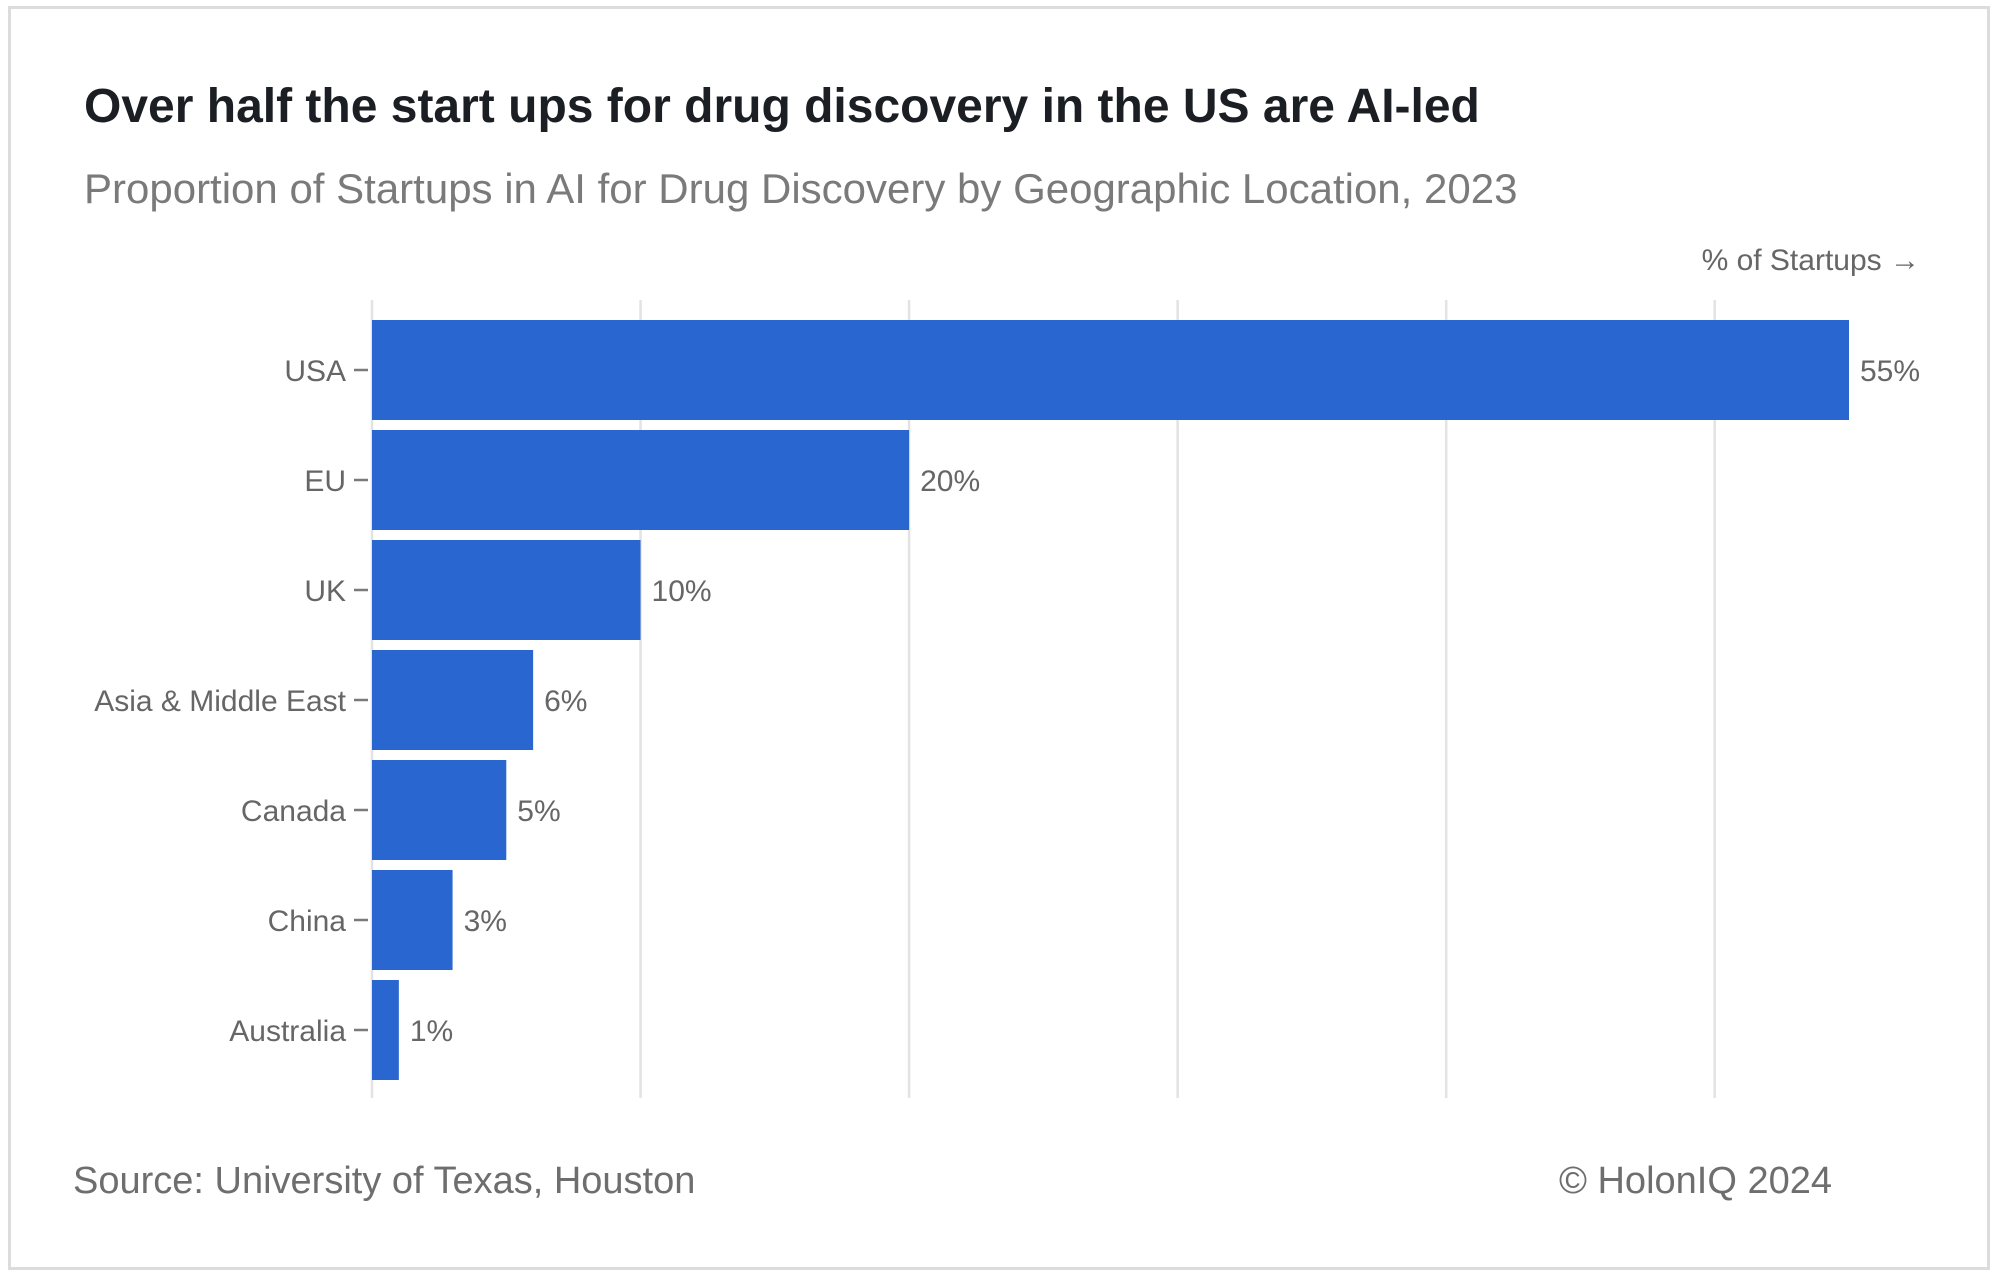 This screenshot has width=2000, height=1278. I want to click on x-axis-label: % of Startups →, so click(1811, 260).